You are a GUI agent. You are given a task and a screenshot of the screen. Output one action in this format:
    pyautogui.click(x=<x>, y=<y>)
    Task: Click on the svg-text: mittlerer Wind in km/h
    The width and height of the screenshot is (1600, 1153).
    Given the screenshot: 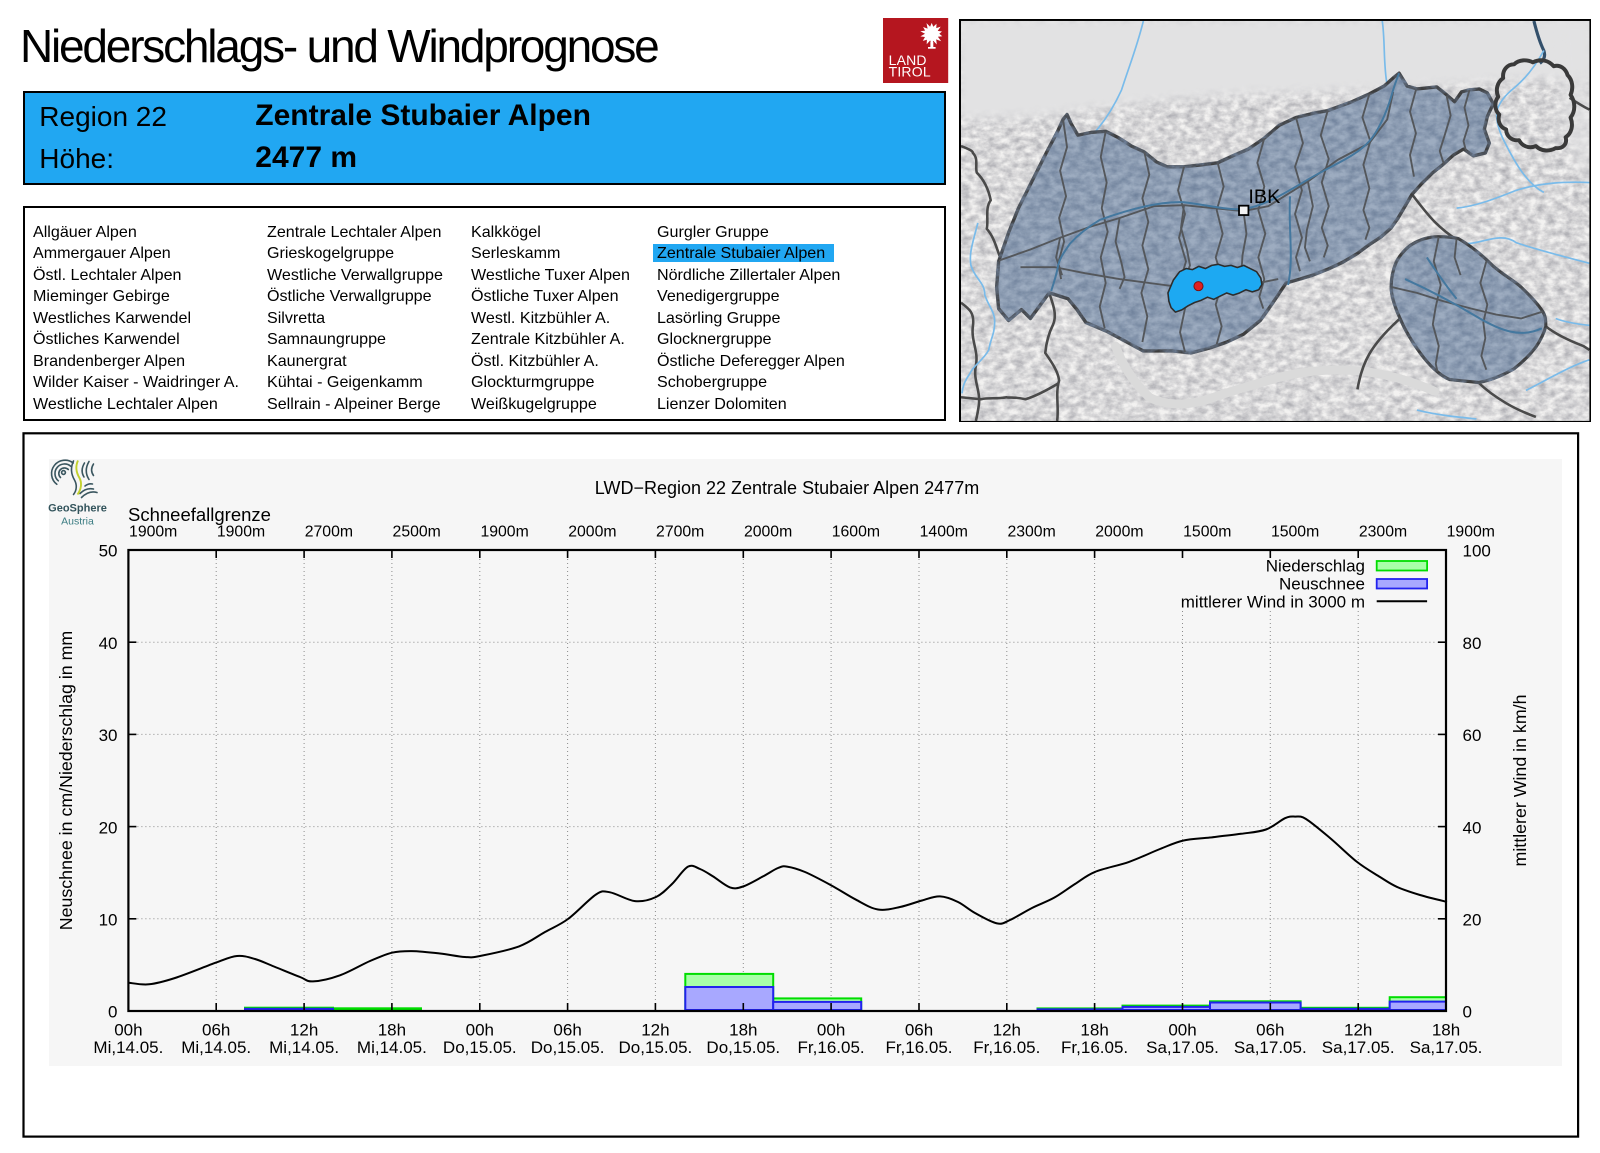 What is the action you would take?
    pyautogui.click(x=1520, y=781)
    